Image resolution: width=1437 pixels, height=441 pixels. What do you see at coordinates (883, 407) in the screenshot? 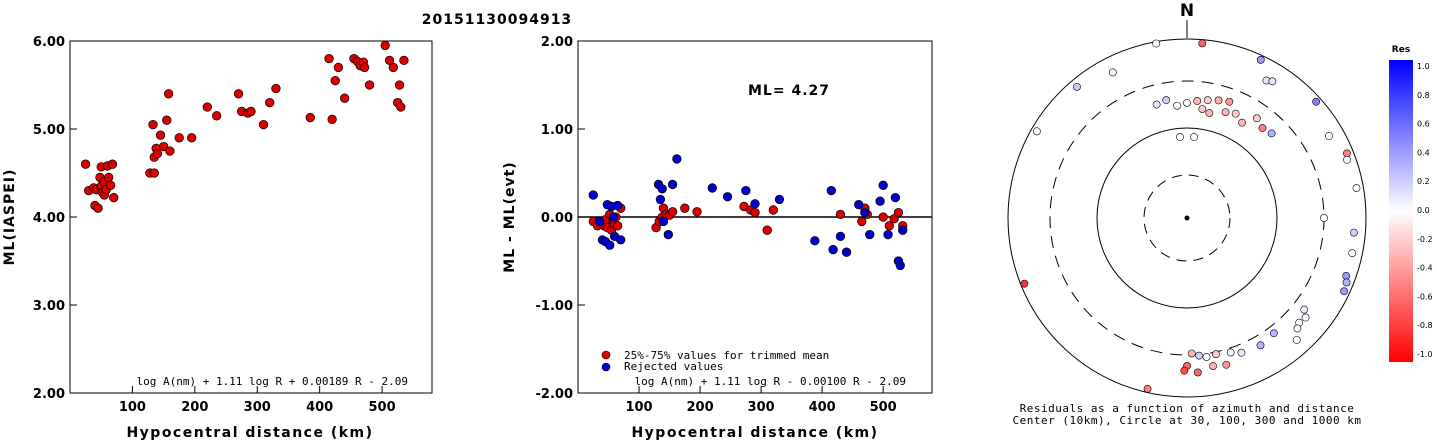
I see `middle-x-tick-label: 500` at bounding box center [883, 407].